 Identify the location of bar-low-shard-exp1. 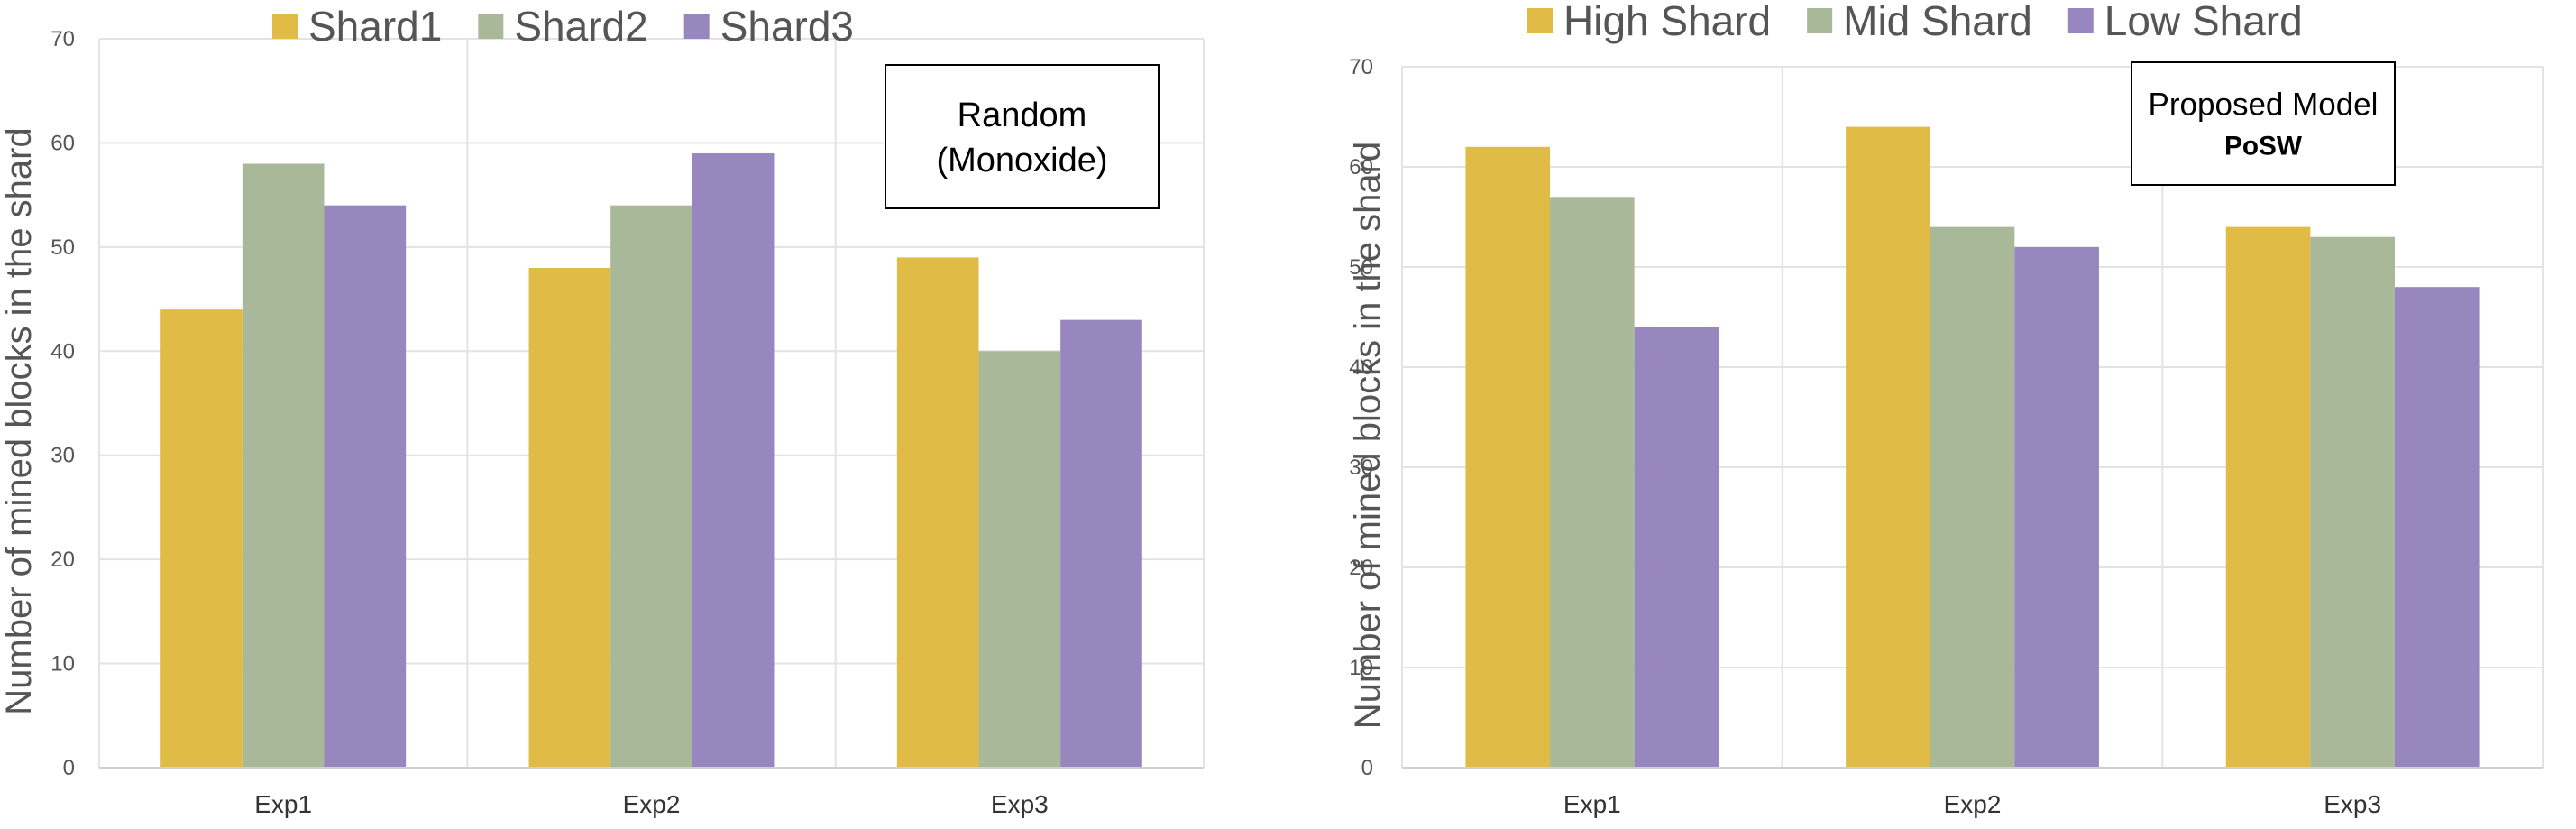
(1676, 547).